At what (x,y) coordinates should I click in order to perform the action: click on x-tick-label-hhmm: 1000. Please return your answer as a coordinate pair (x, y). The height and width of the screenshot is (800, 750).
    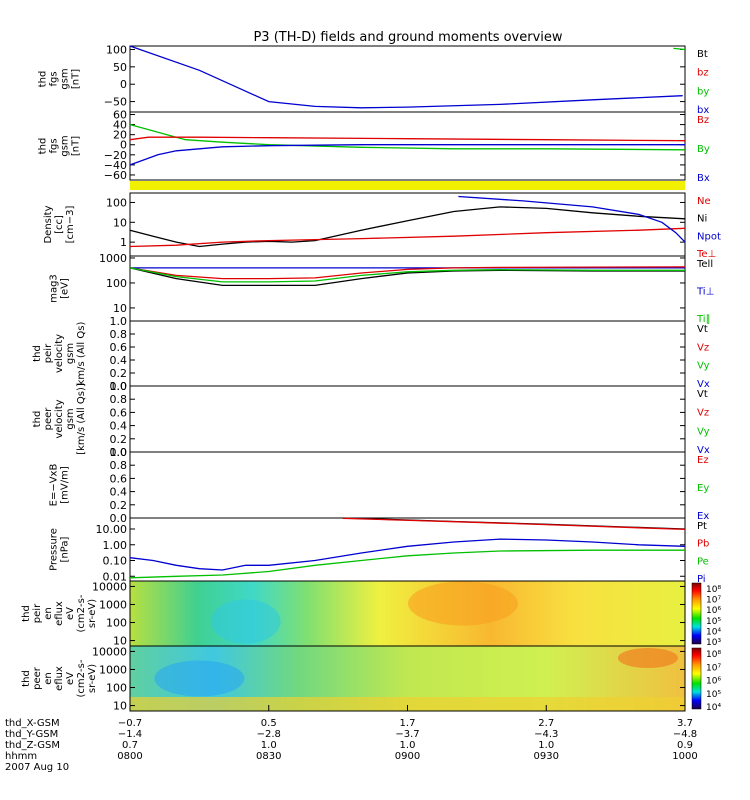
    Looking at the image, I should click on (684, 756).